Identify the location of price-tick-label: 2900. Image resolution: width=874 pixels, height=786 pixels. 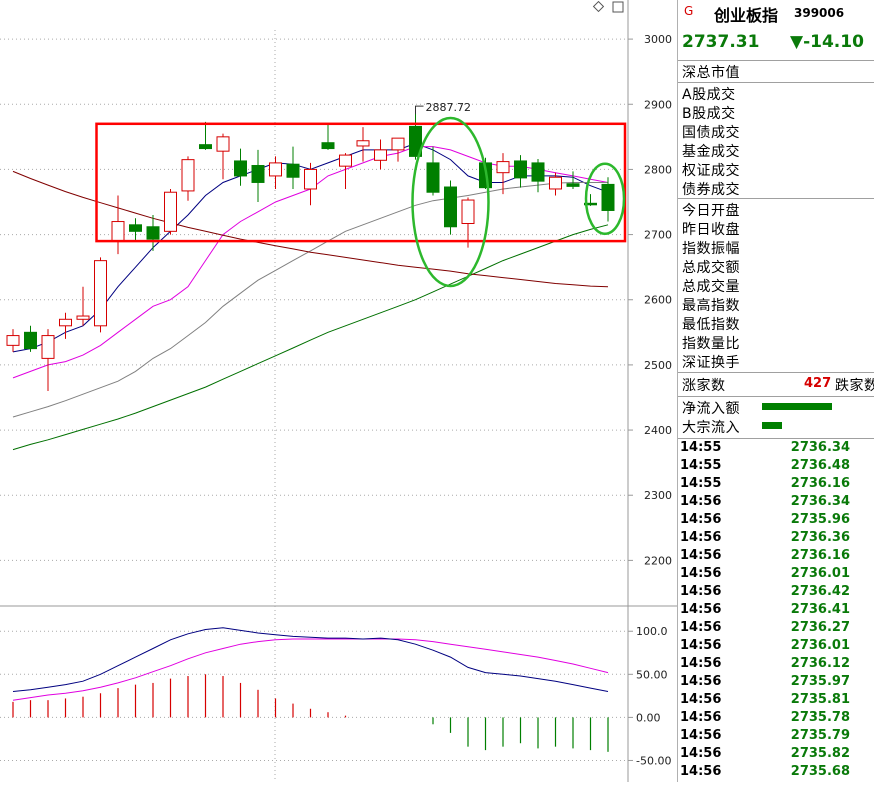
(658, 104).